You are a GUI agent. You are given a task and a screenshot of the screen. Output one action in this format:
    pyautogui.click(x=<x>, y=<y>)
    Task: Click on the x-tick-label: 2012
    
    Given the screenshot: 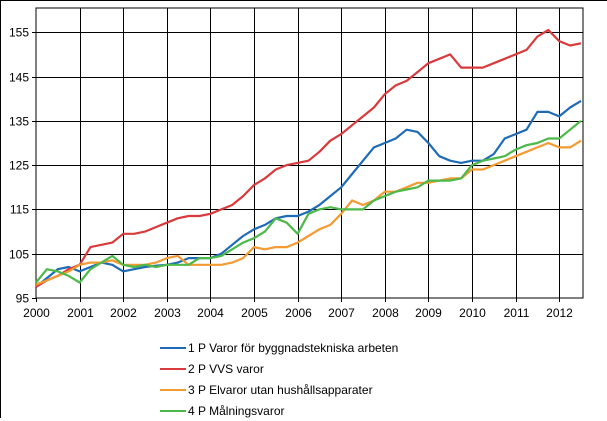 What is the action you would take?
    pyautogui.click(x=559, y=313)
    